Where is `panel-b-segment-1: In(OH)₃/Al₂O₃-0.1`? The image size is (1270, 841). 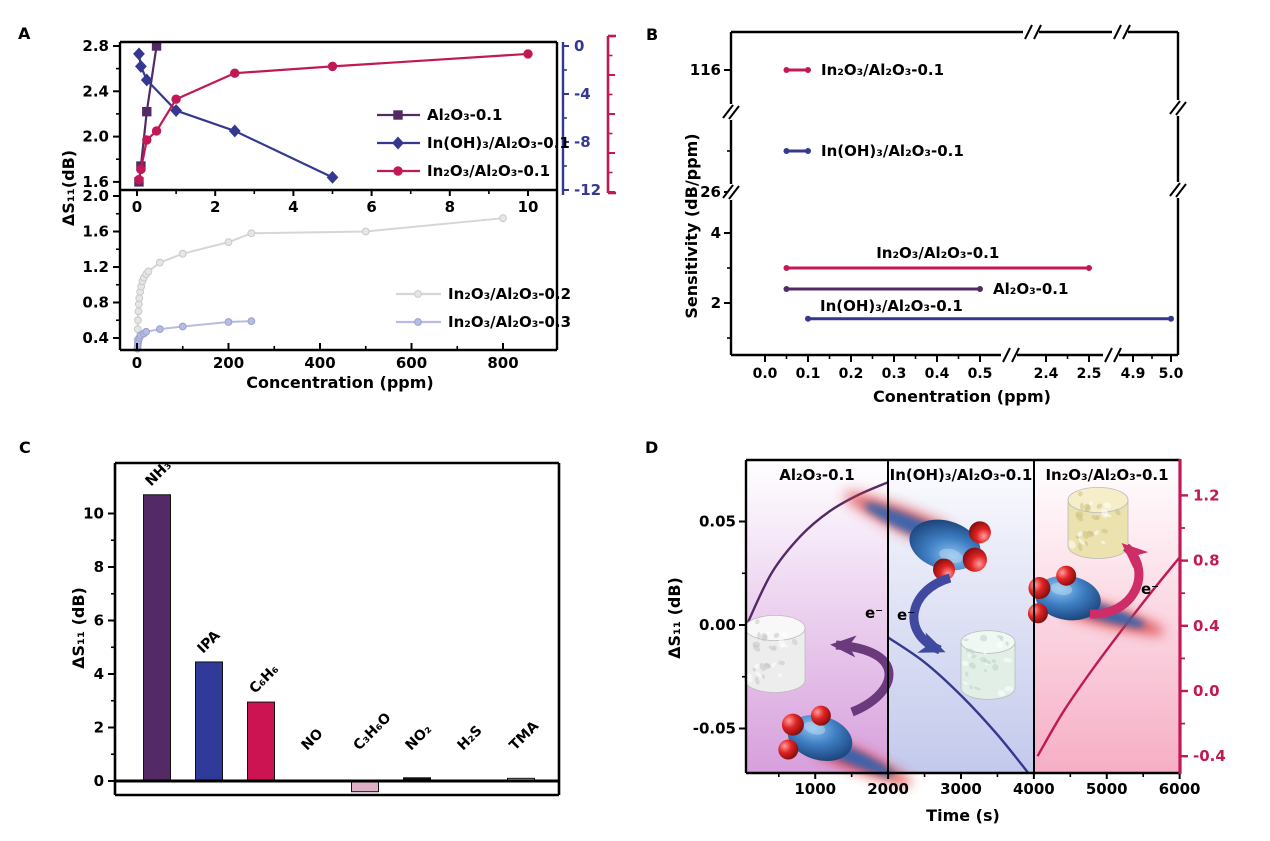
panel-b-segment-1: In(OH)₃/Al₂O₃-0.1 is located at coordinates (873, 151).